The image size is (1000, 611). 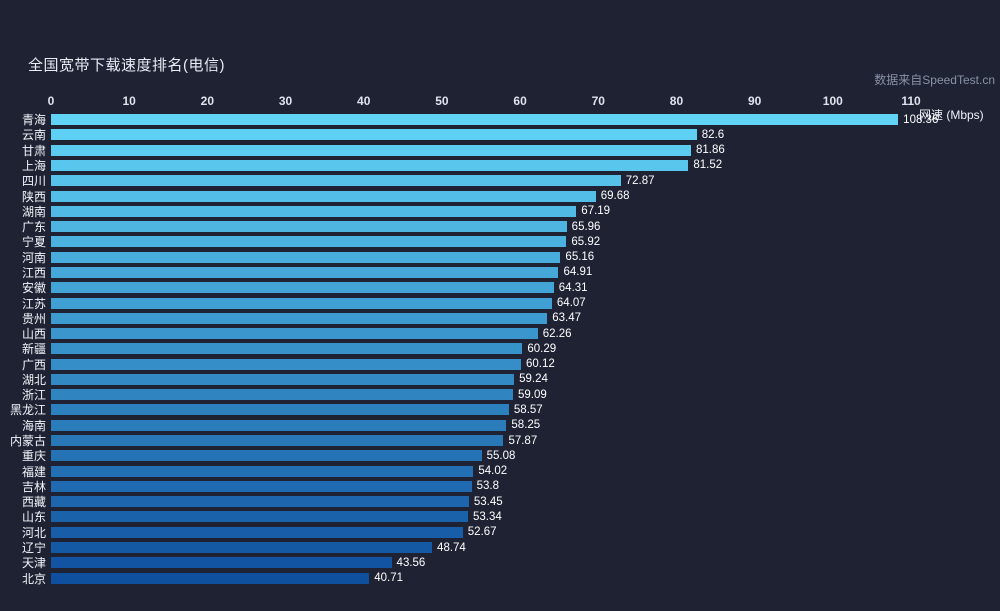 I want to click on bar-row: 内蒙古 57.87, so click(x=500, y=440).